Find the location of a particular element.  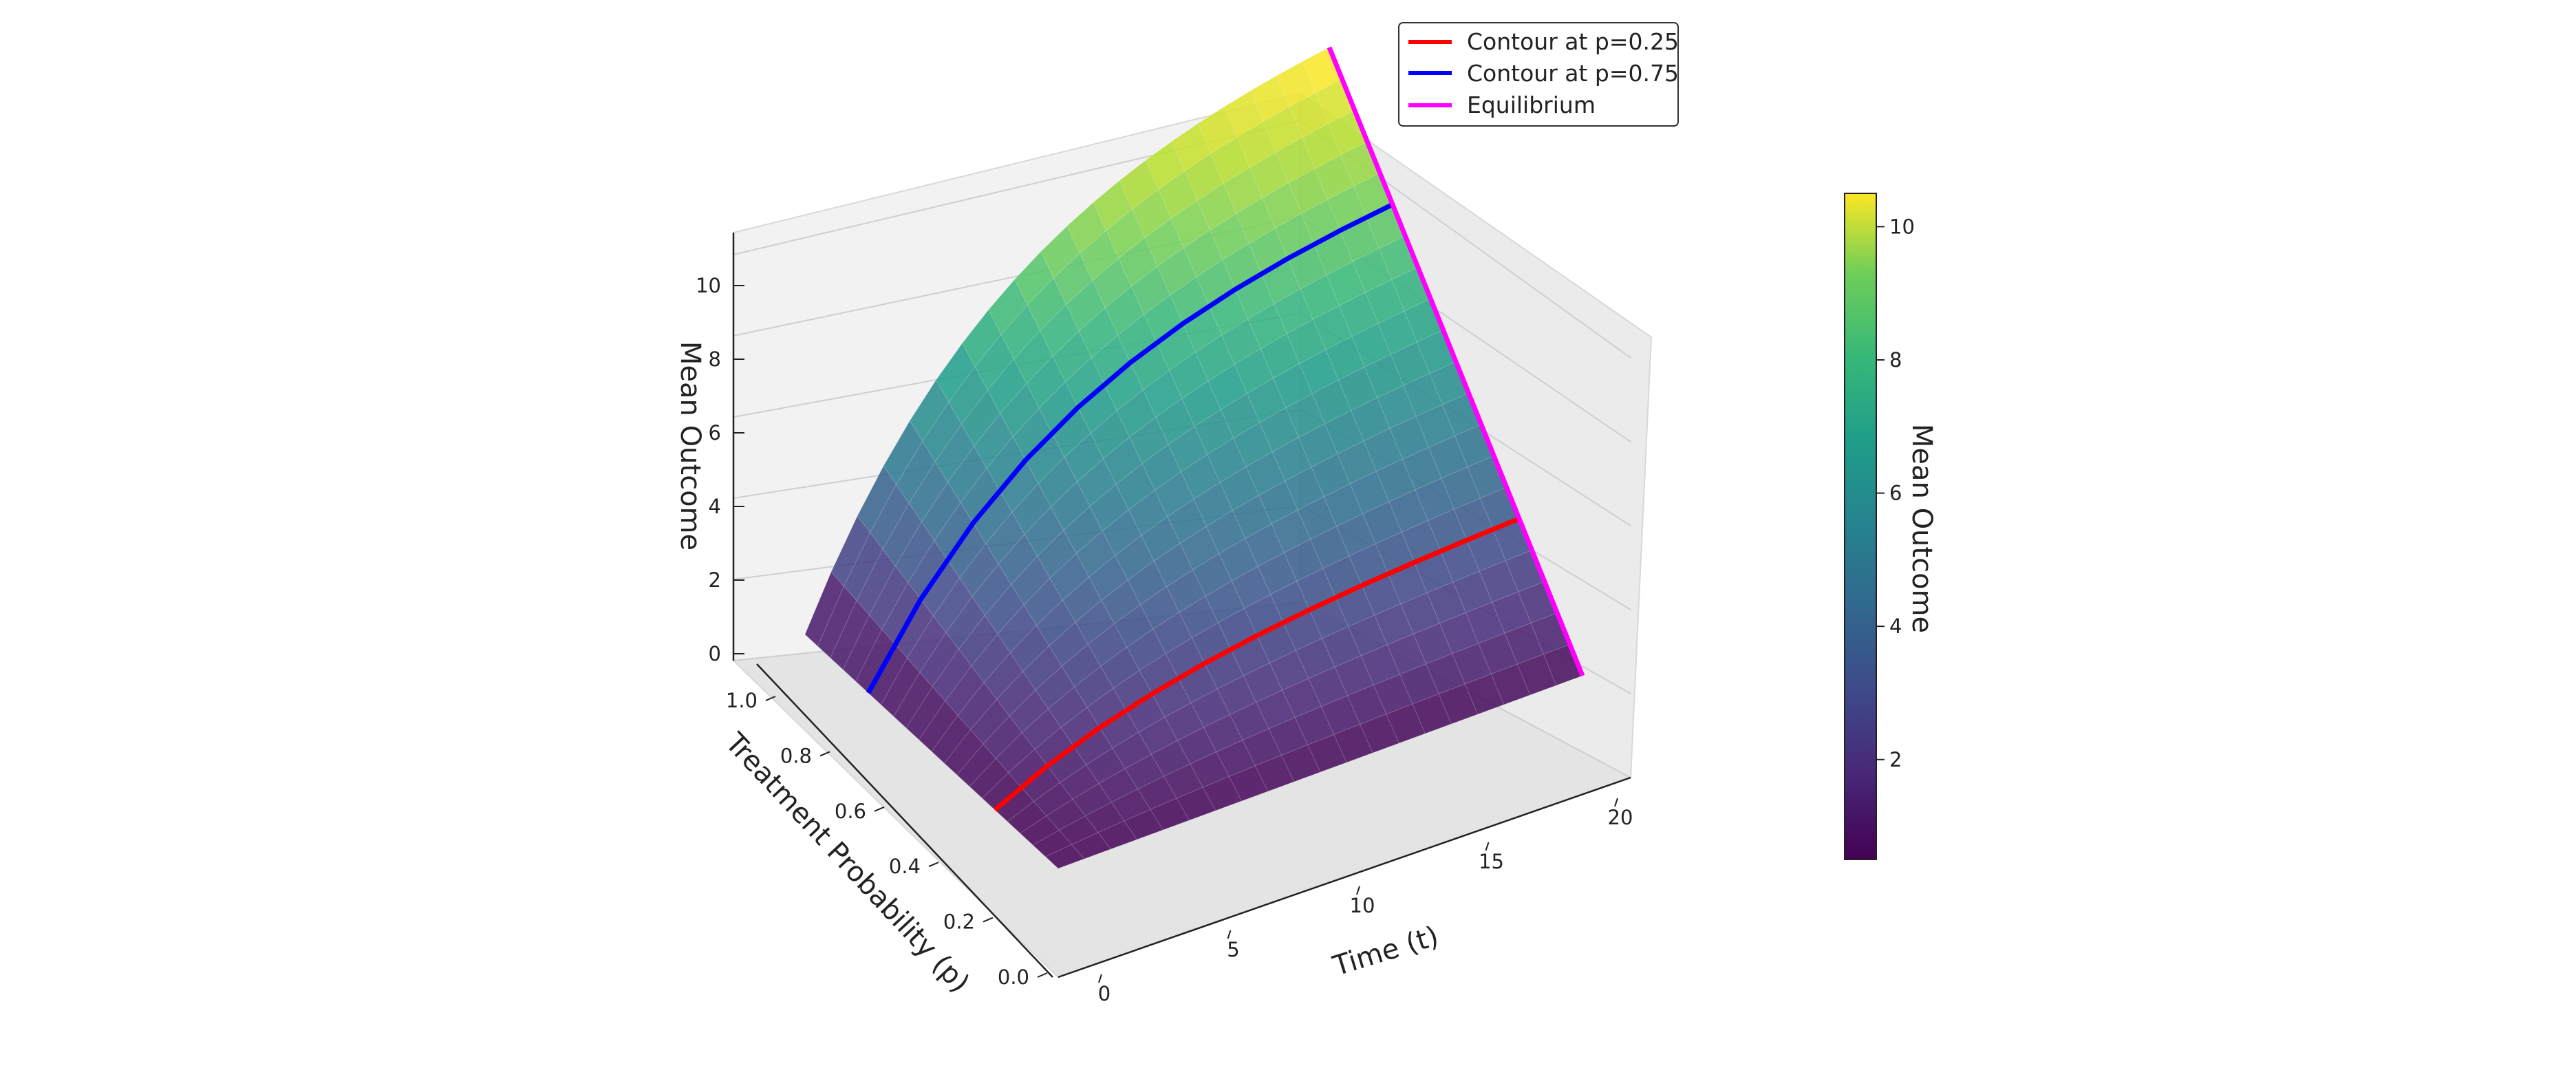

p-tick-label: 0.2 is located at coordinates (959, 922).